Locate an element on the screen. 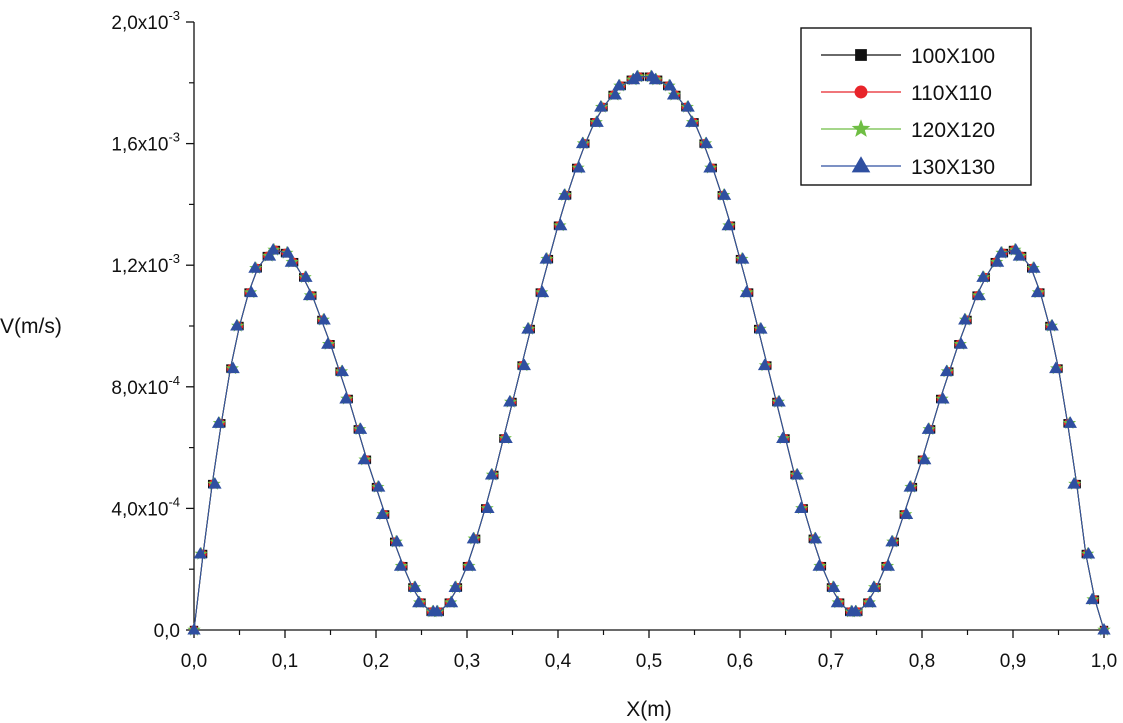 The height and width of the screenshot is (723, 1123). y-tick-label: 2,0x10⁻³ is located at coordinates (145, 21).